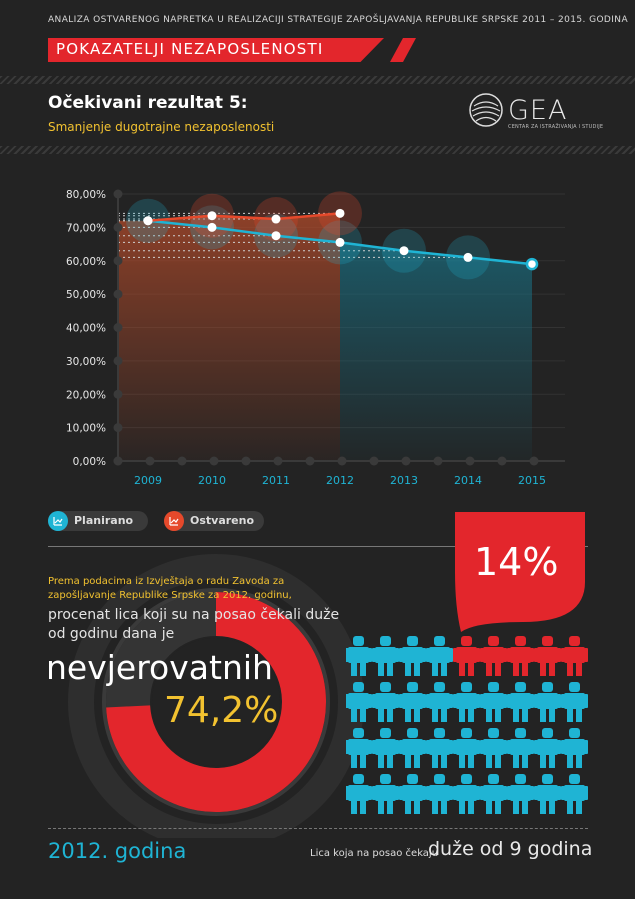 The height and width of the screenshot is (899, 635). Describe the element at coordinates (86, 295) in the screenshot. I see `y-tick-label: 50,00%` at that location.